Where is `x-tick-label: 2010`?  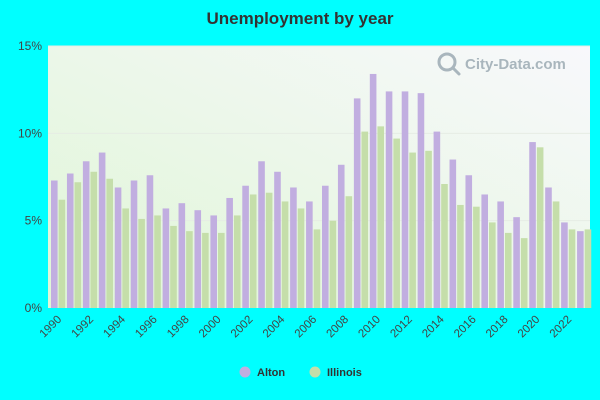
x-tick-label: 2010 is located at coordinates (369, 327).